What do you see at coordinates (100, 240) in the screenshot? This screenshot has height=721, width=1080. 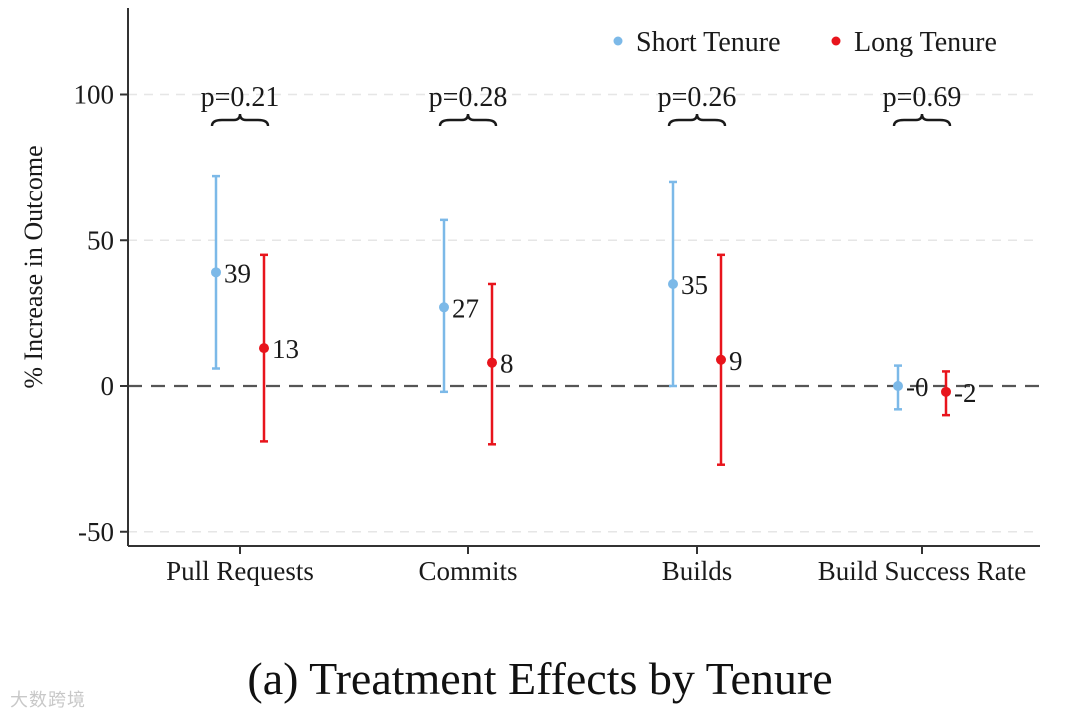 I see `y-tick-label: 50` at bounding box center [100, 240].